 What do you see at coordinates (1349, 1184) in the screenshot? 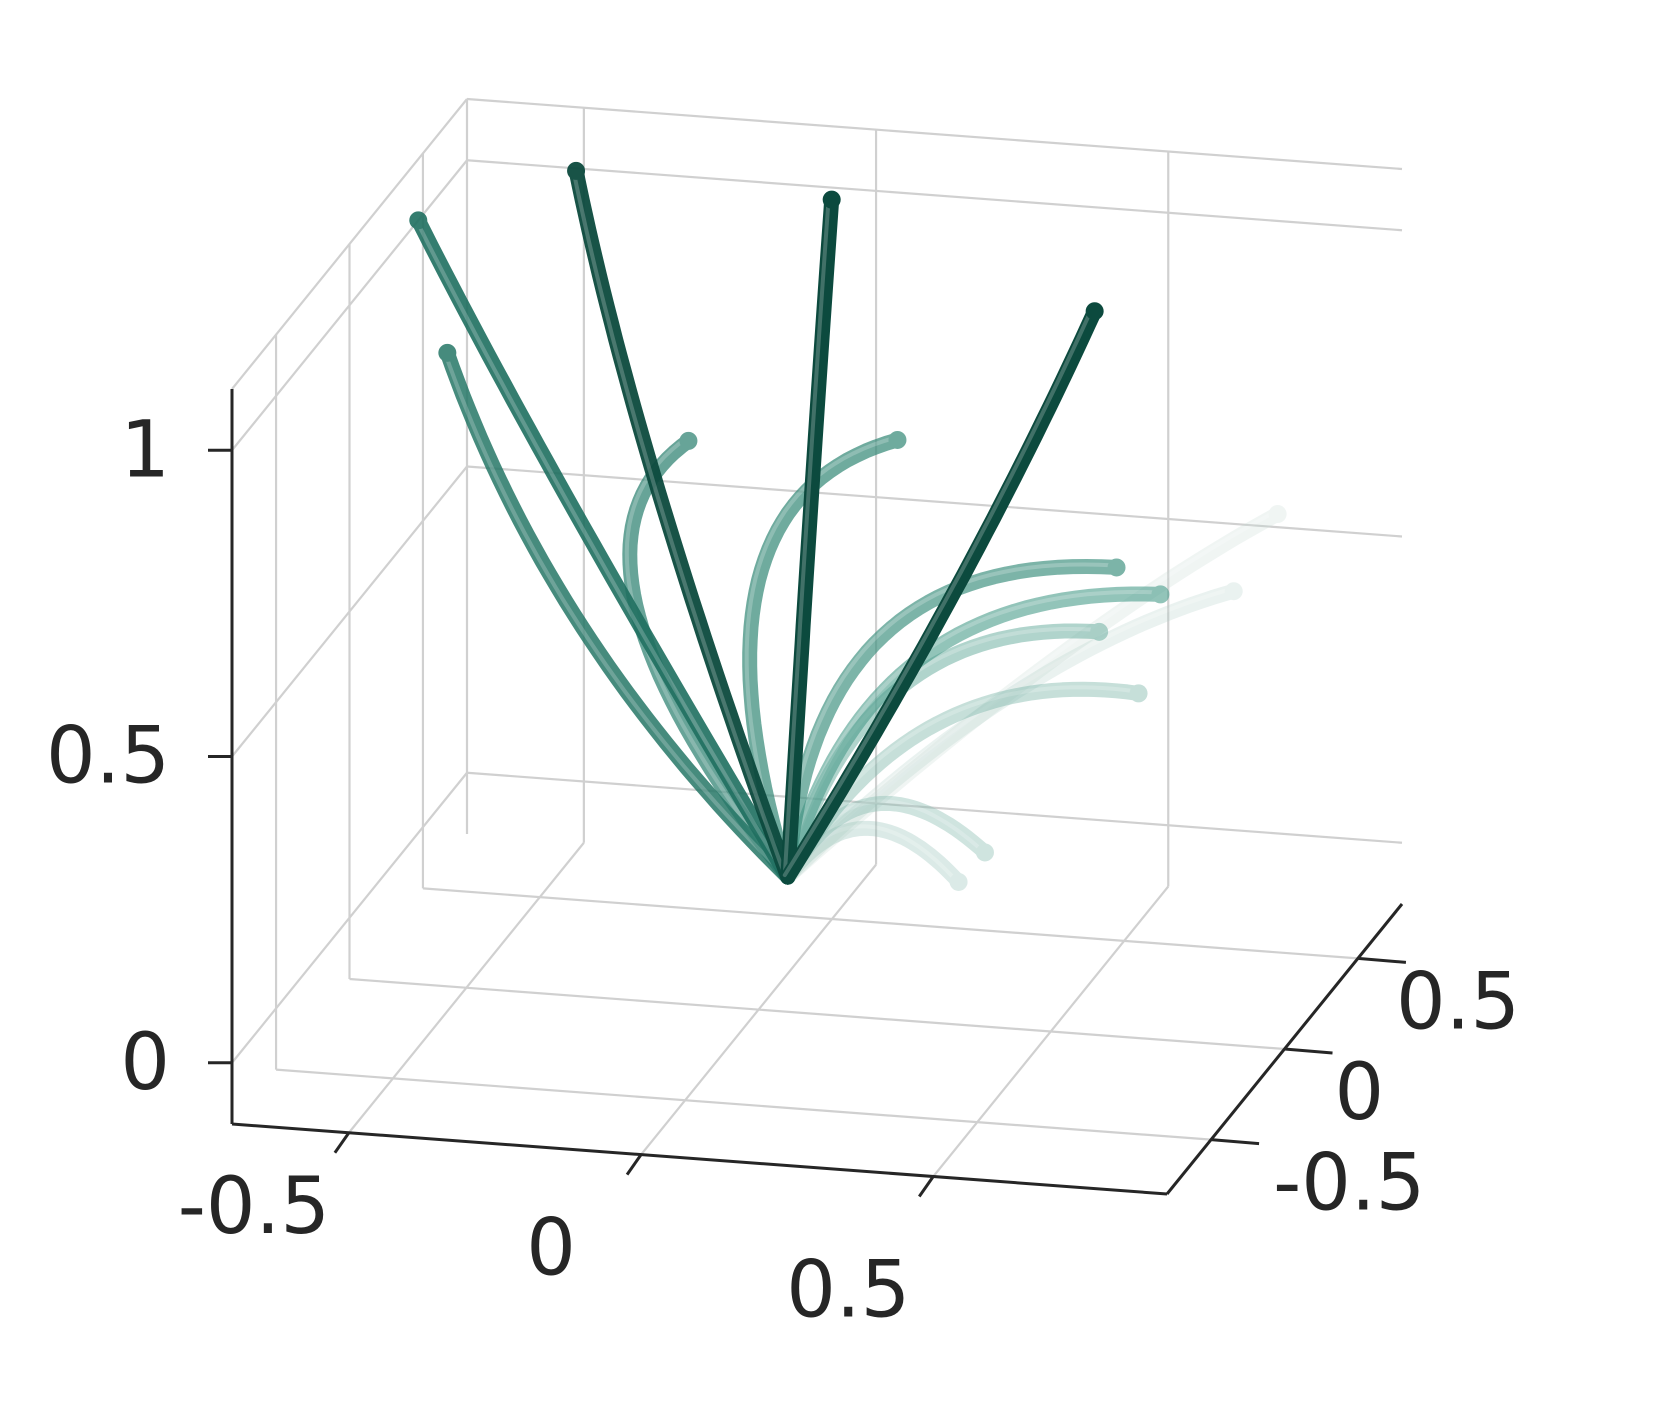
I see `y-tick-label-0: -0.5` at bounding box center [1349, 1184].